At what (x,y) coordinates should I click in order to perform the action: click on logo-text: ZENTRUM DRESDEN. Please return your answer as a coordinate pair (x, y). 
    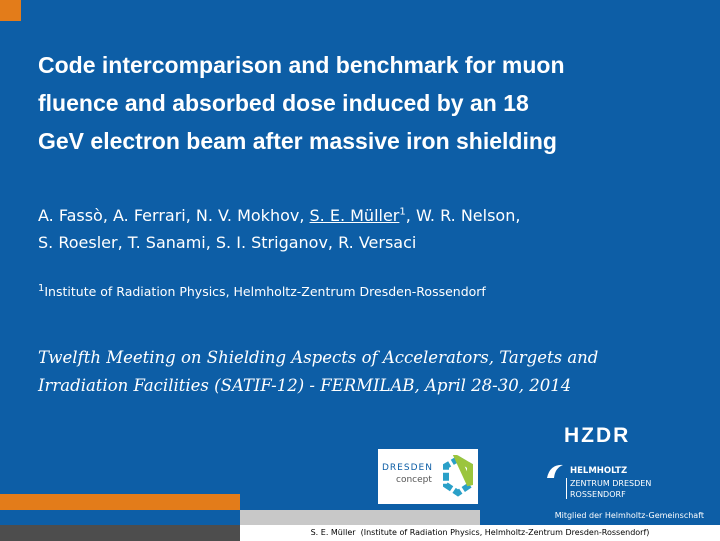
    Looking at the image, I should click on (611, 483).